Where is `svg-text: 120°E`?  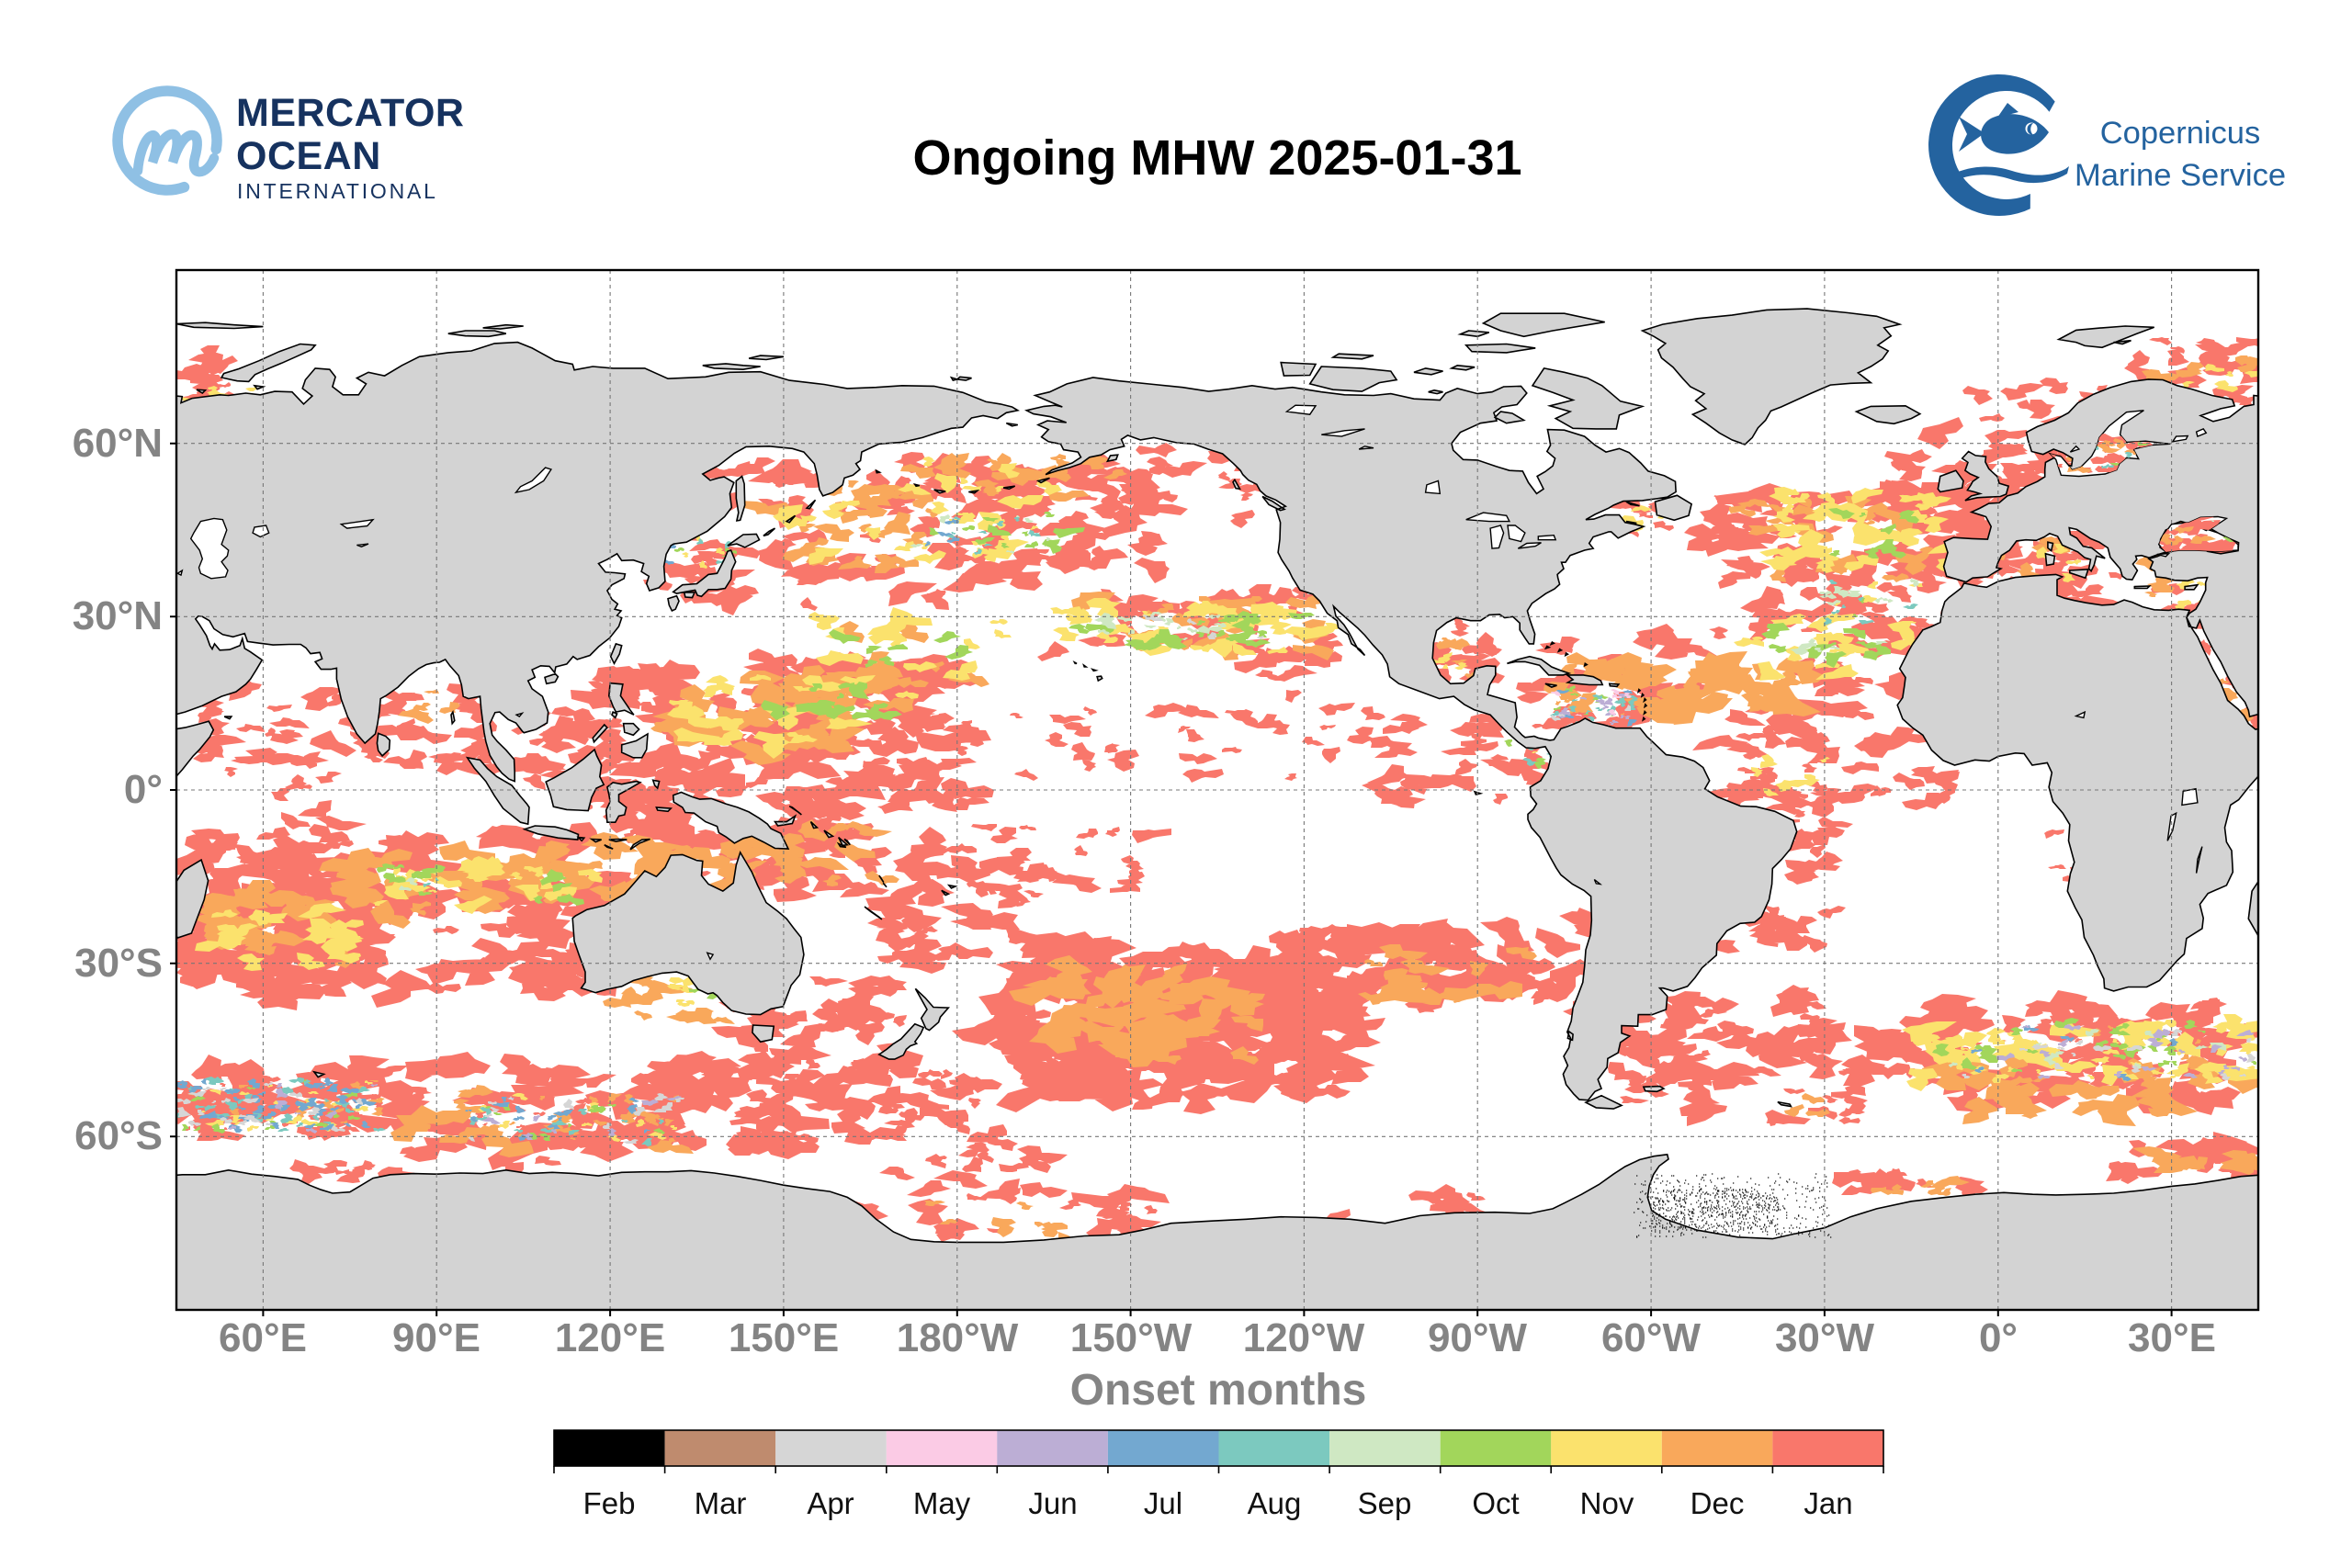 svg-text: 120°E is located at coordinates (610, 1338).